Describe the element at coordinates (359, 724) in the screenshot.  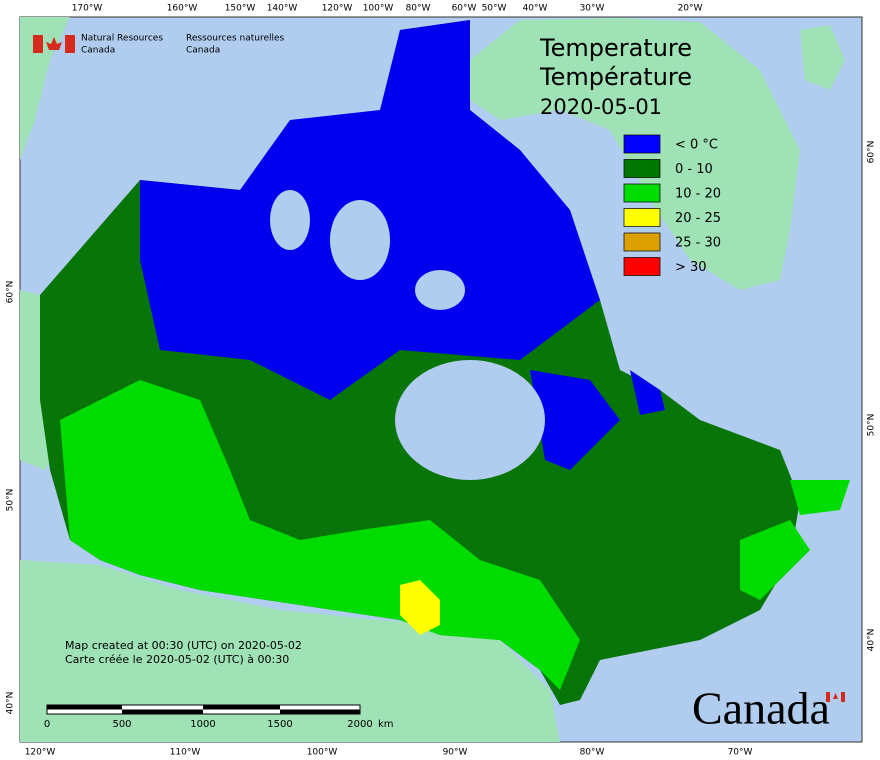
I see `scale-label: 2000` at that location.